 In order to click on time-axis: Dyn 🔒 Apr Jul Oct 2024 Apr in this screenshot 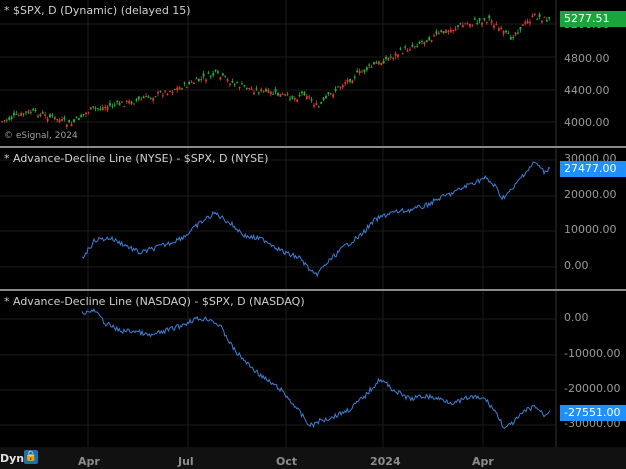, I will do `click(313, 458)`.